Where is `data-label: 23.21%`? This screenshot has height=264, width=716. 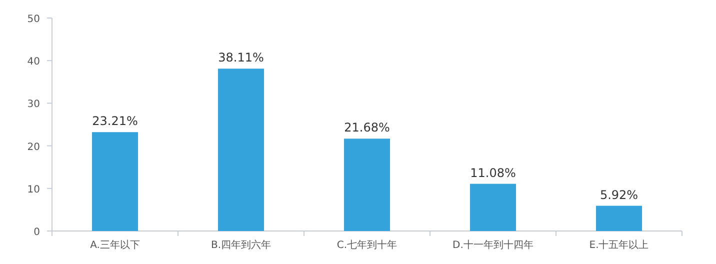 data-label: 23.21% is located at coordinates (115, 121).